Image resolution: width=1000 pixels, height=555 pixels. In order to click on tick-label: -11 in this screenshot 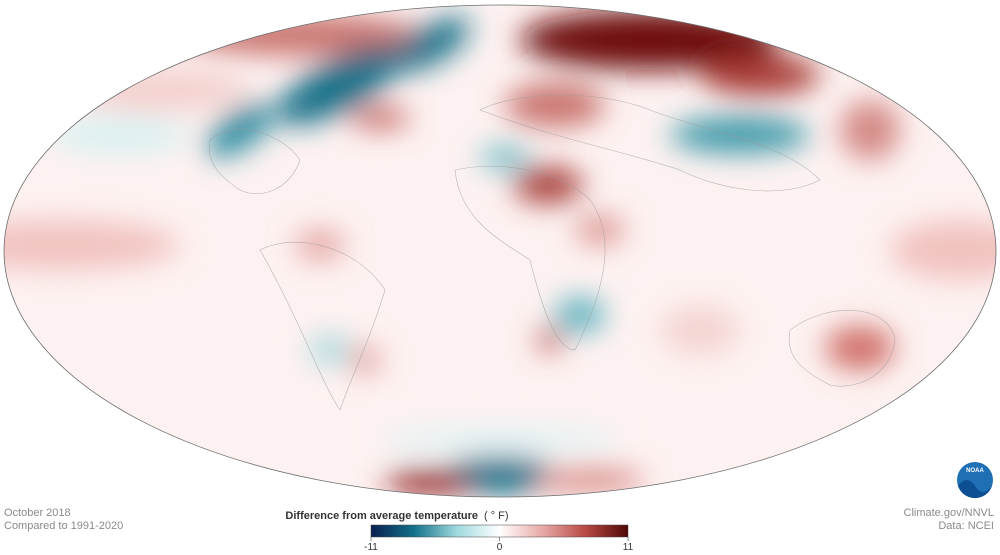, I will do `click(371, 547)`.